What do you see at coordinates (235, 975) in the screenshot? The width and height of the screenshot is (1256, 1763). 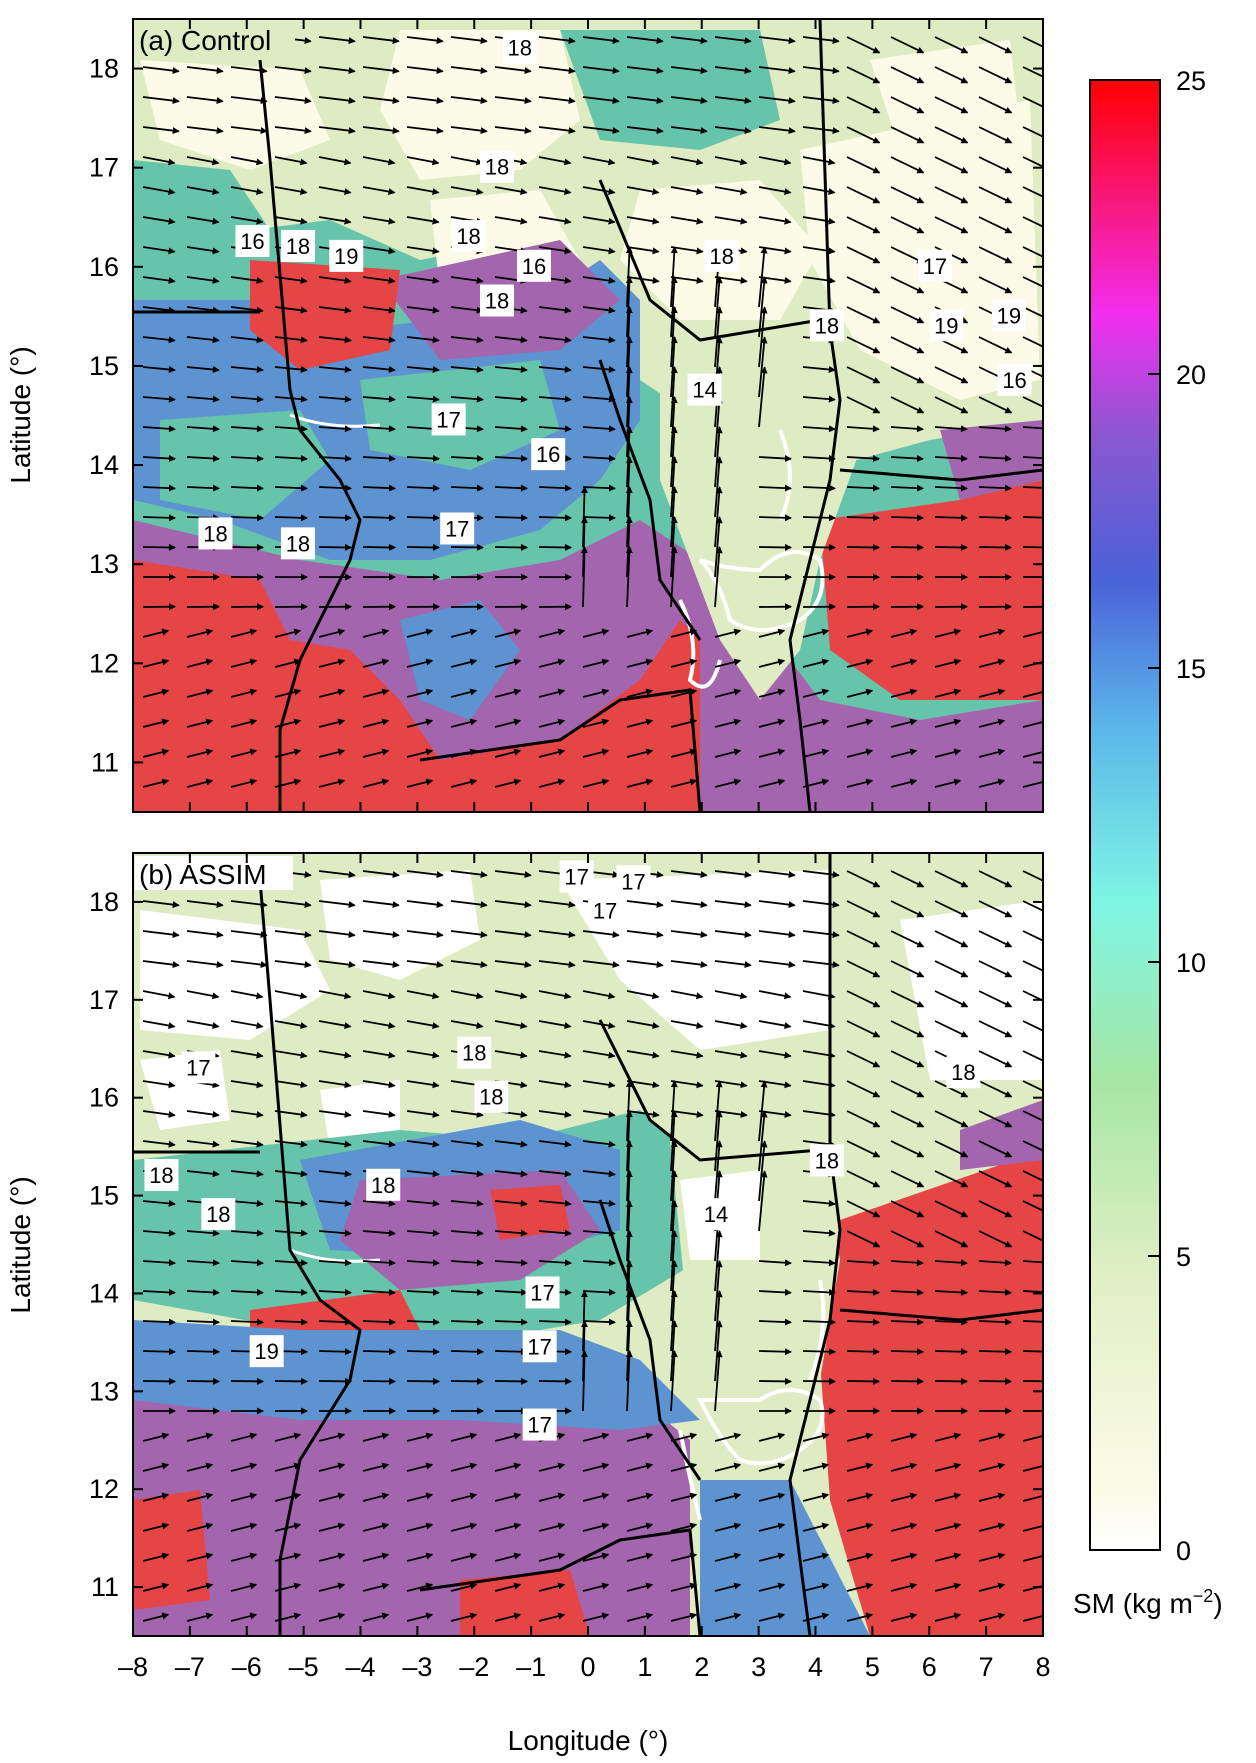 I see `very-dry-region` at bounding box center [235, 975].